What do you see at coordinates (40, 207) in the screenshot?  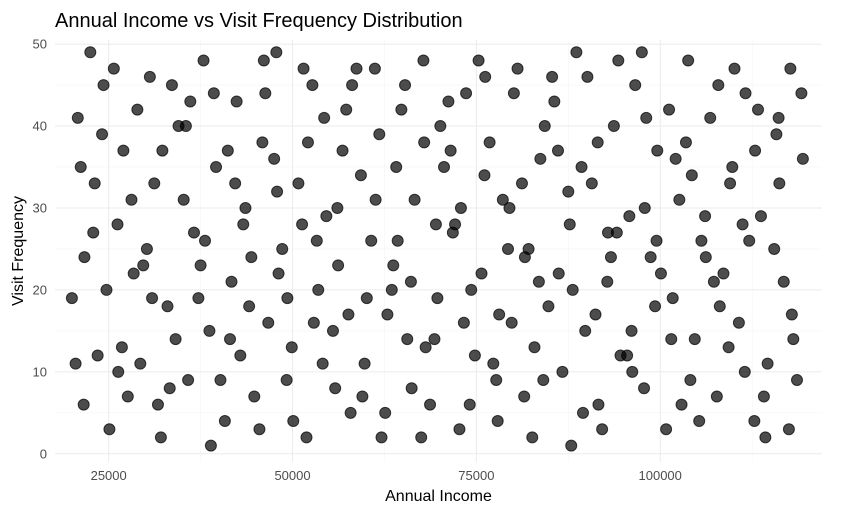 I see `y-tick-label: 30` at bounding box center [40, 207].